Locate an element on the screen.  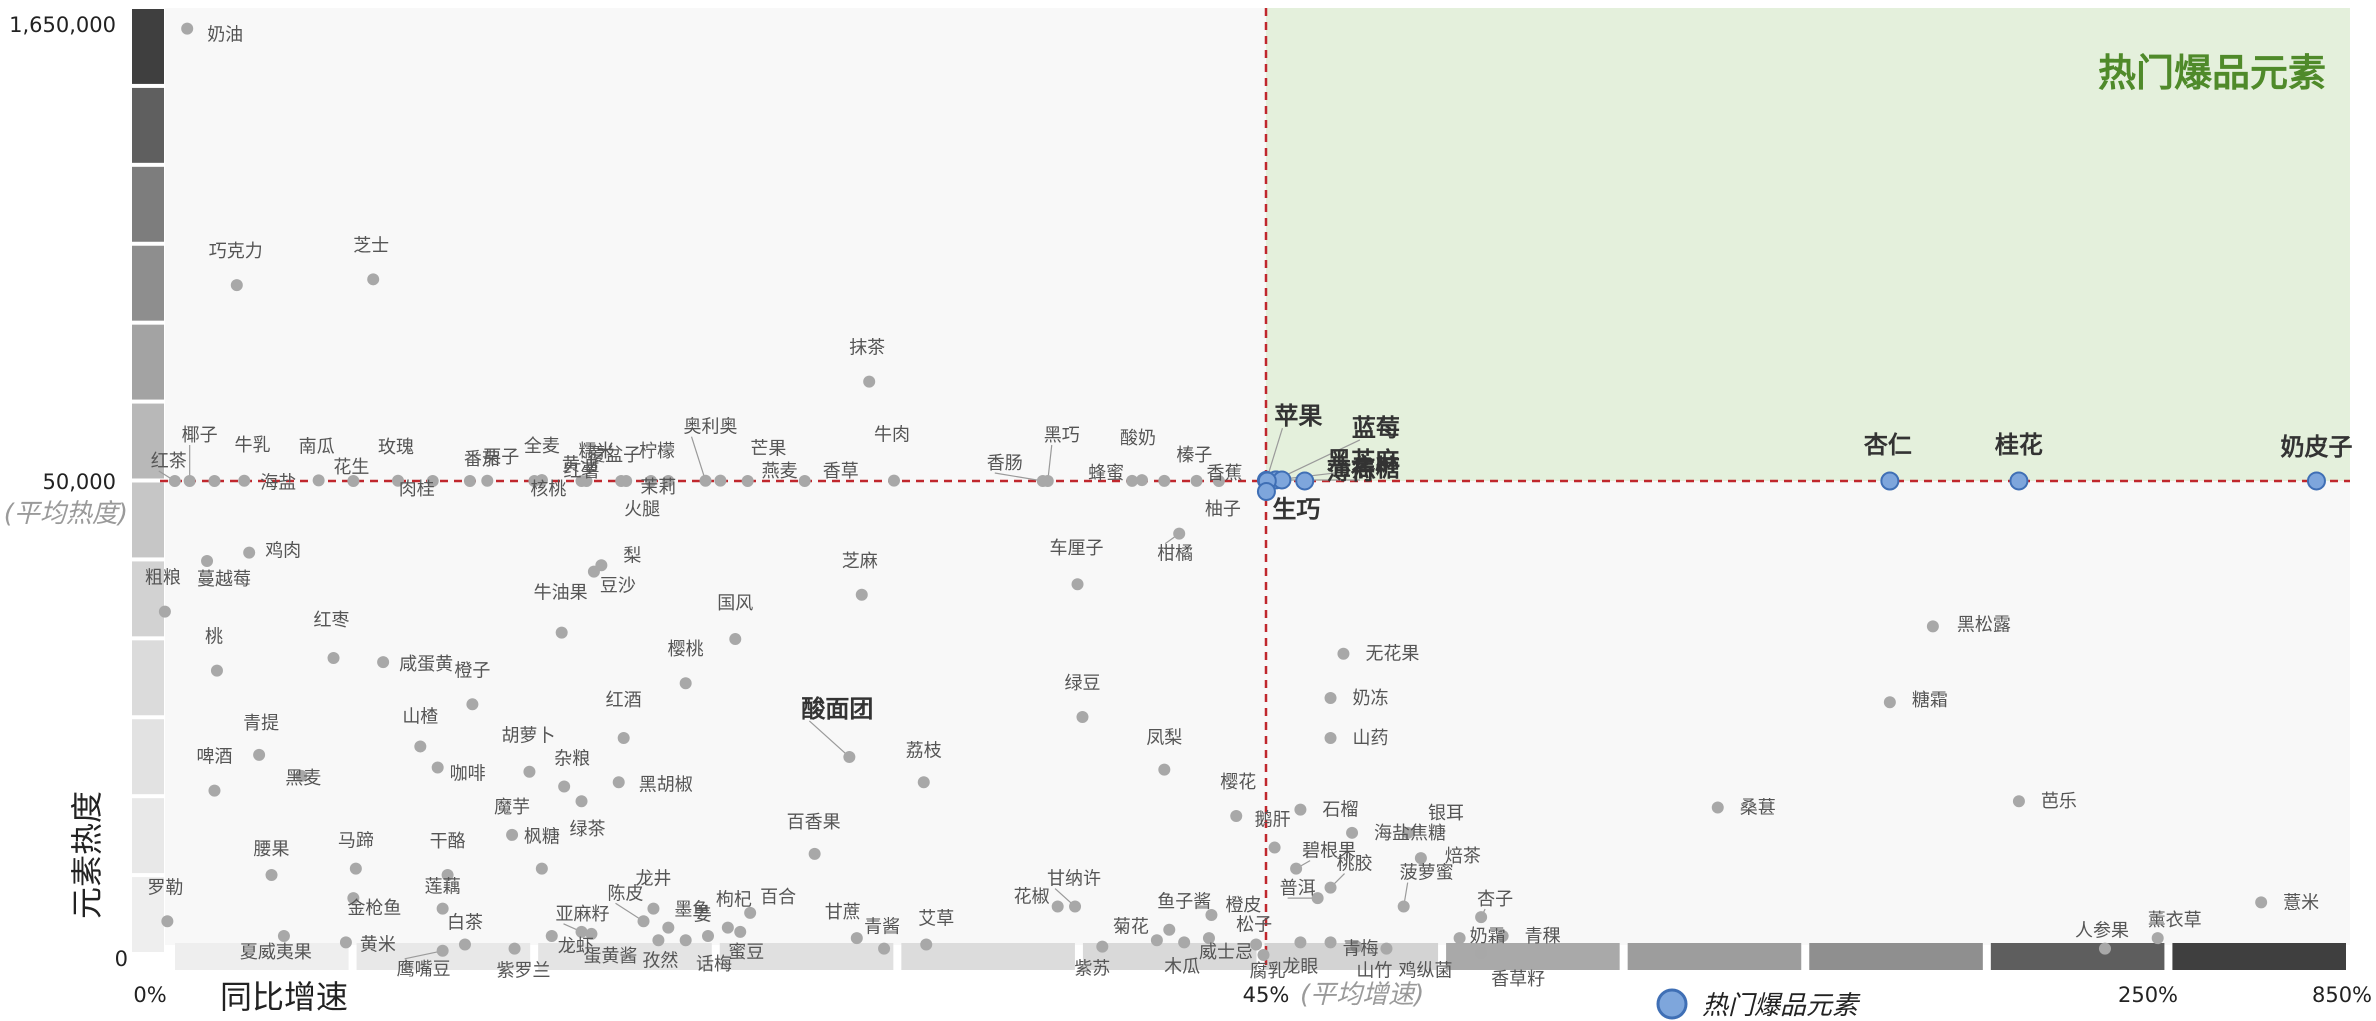
data-label: 百合 is located at coordinates (778, 897).